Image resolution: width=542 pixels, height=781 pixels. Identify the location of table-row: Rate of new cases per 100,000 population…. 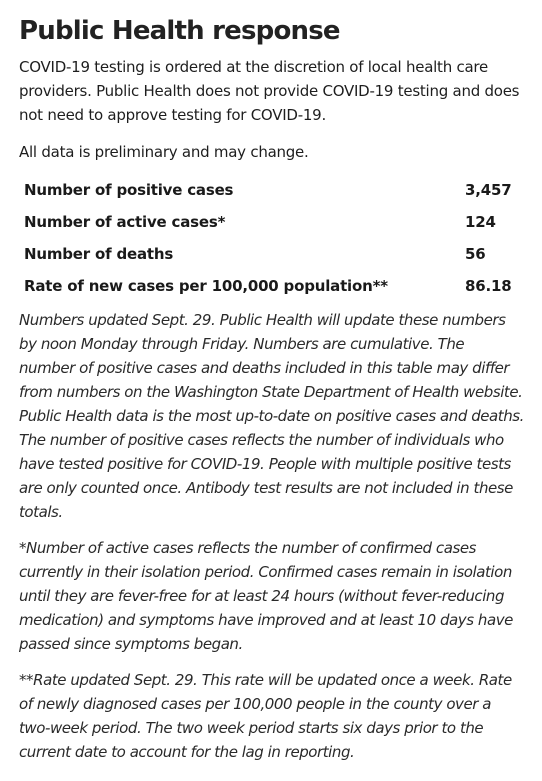
(267, 286).